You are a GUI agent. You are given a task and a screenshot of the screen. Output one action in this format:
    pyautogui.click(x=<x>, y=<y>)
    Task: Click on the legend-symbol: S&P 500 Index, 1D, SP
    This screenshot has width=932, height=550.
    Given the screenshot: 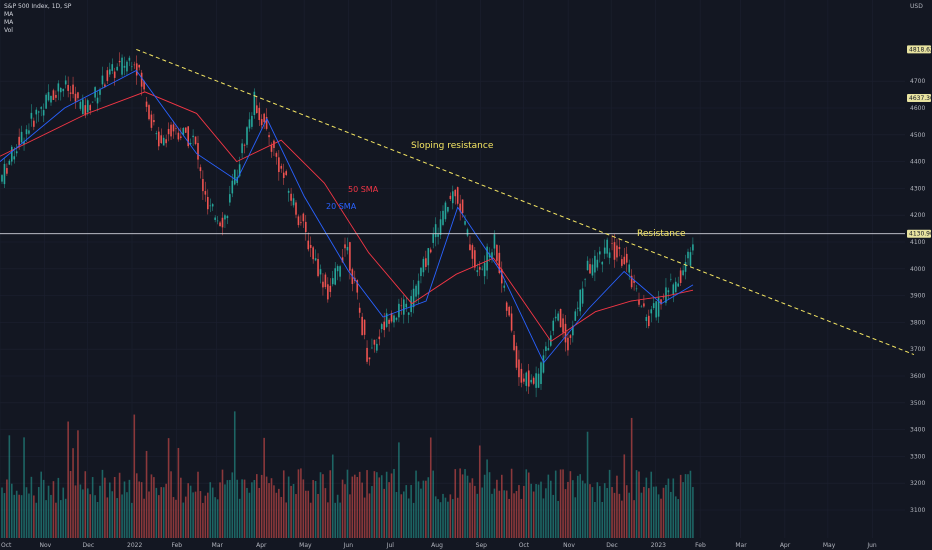 What is the action you would take?
    pyautogui.click(x=38, y=6)
    